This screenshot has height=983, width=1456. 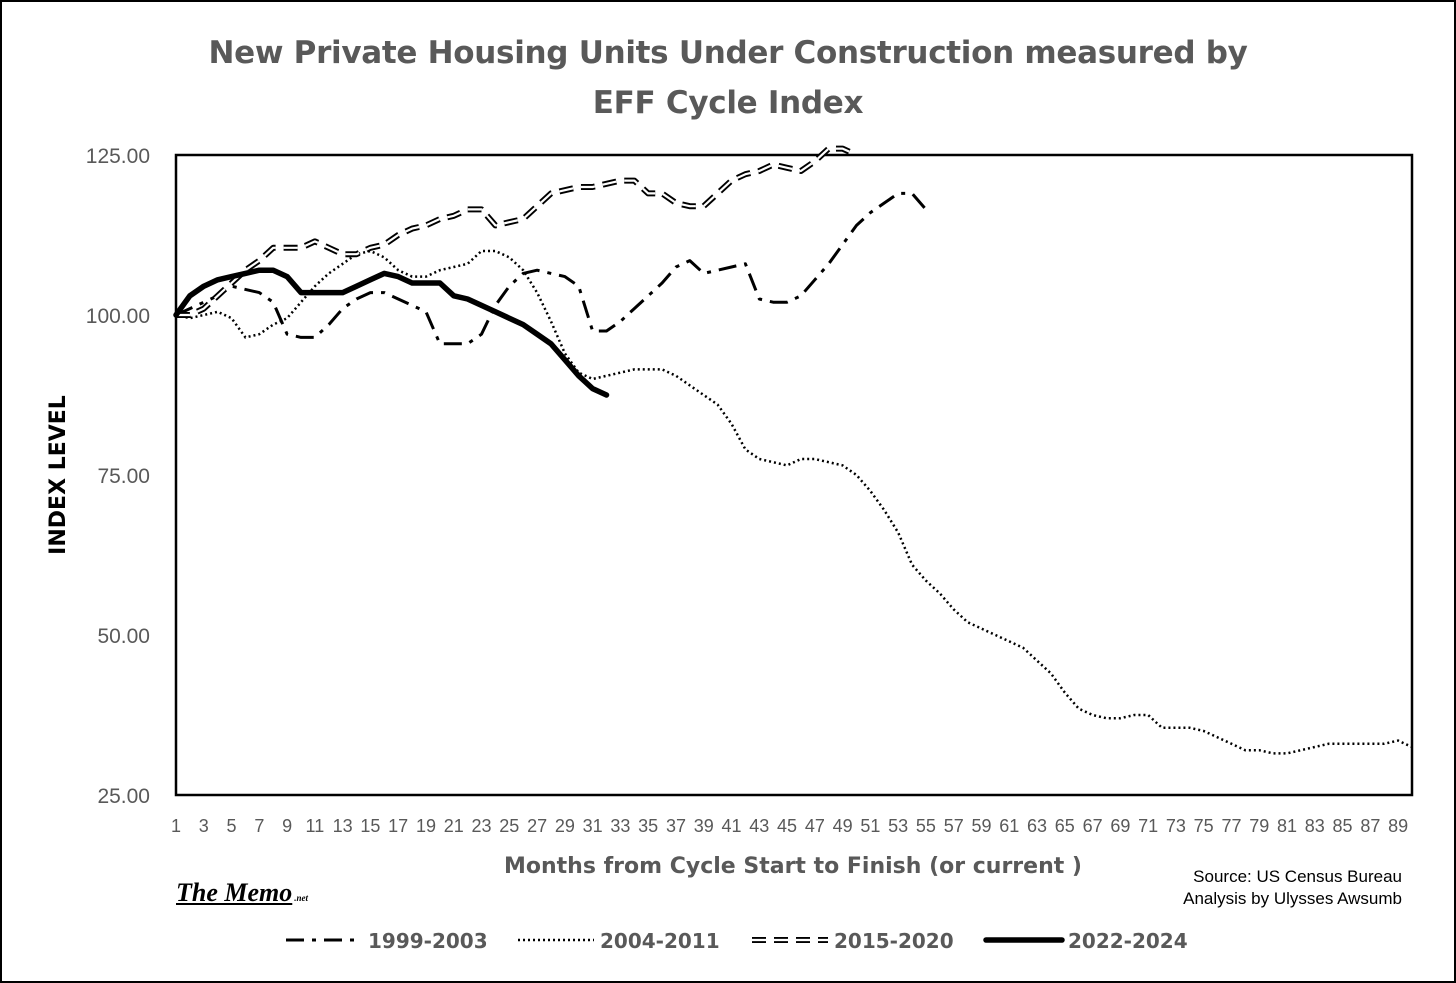 I want to click on x-tick-label: 57, so click(x=954, y=826).